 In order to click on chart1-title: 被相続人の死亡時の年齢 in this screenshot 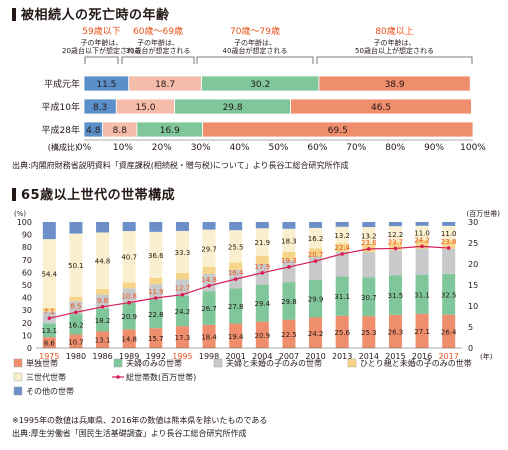, I will do `click(91, 13)`.